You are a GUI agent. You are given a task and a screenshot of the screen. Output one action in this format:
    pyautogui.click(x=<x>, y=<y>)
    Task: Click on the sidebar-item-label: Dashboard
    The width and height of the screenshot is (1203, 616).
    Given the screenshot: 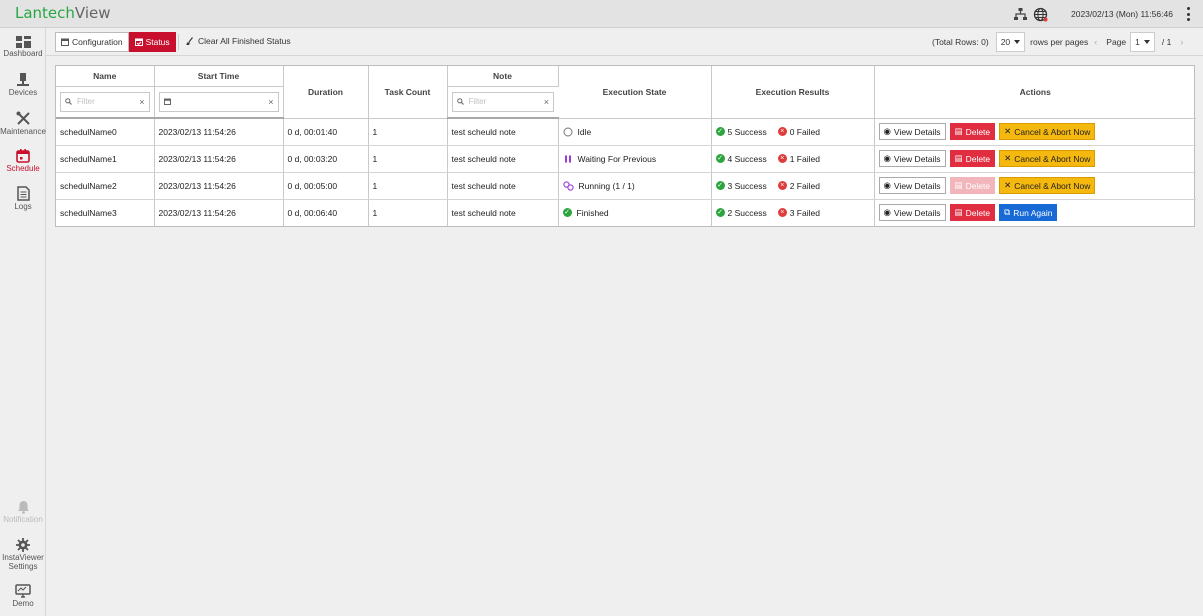 What is the action you would take?
    pyautogui.click(x=23, y=53)
    